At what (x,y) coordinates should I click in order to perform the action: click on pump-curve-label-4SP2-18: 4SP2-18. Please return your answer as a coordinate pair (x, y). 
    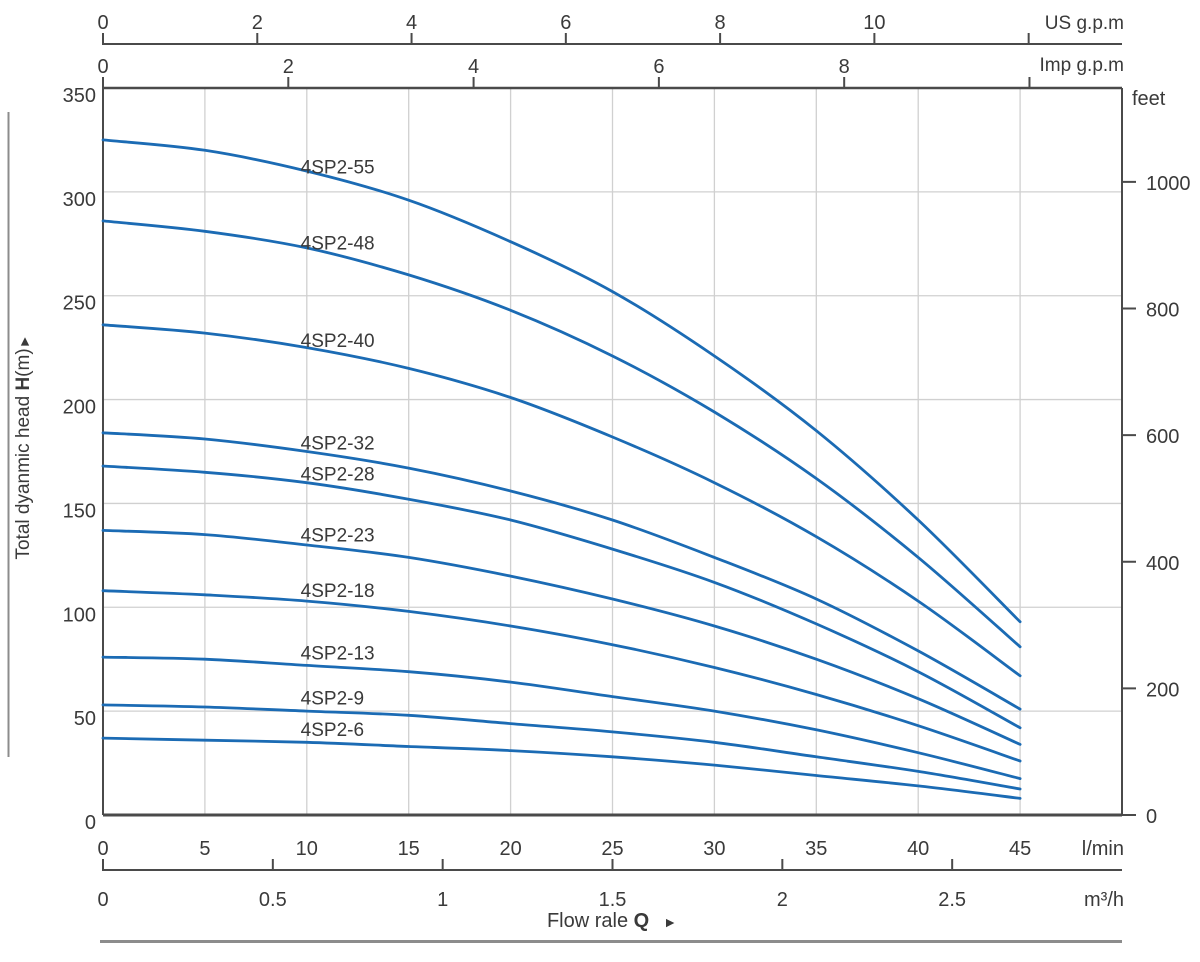
    Looking at the image, I should click on (338, 591).